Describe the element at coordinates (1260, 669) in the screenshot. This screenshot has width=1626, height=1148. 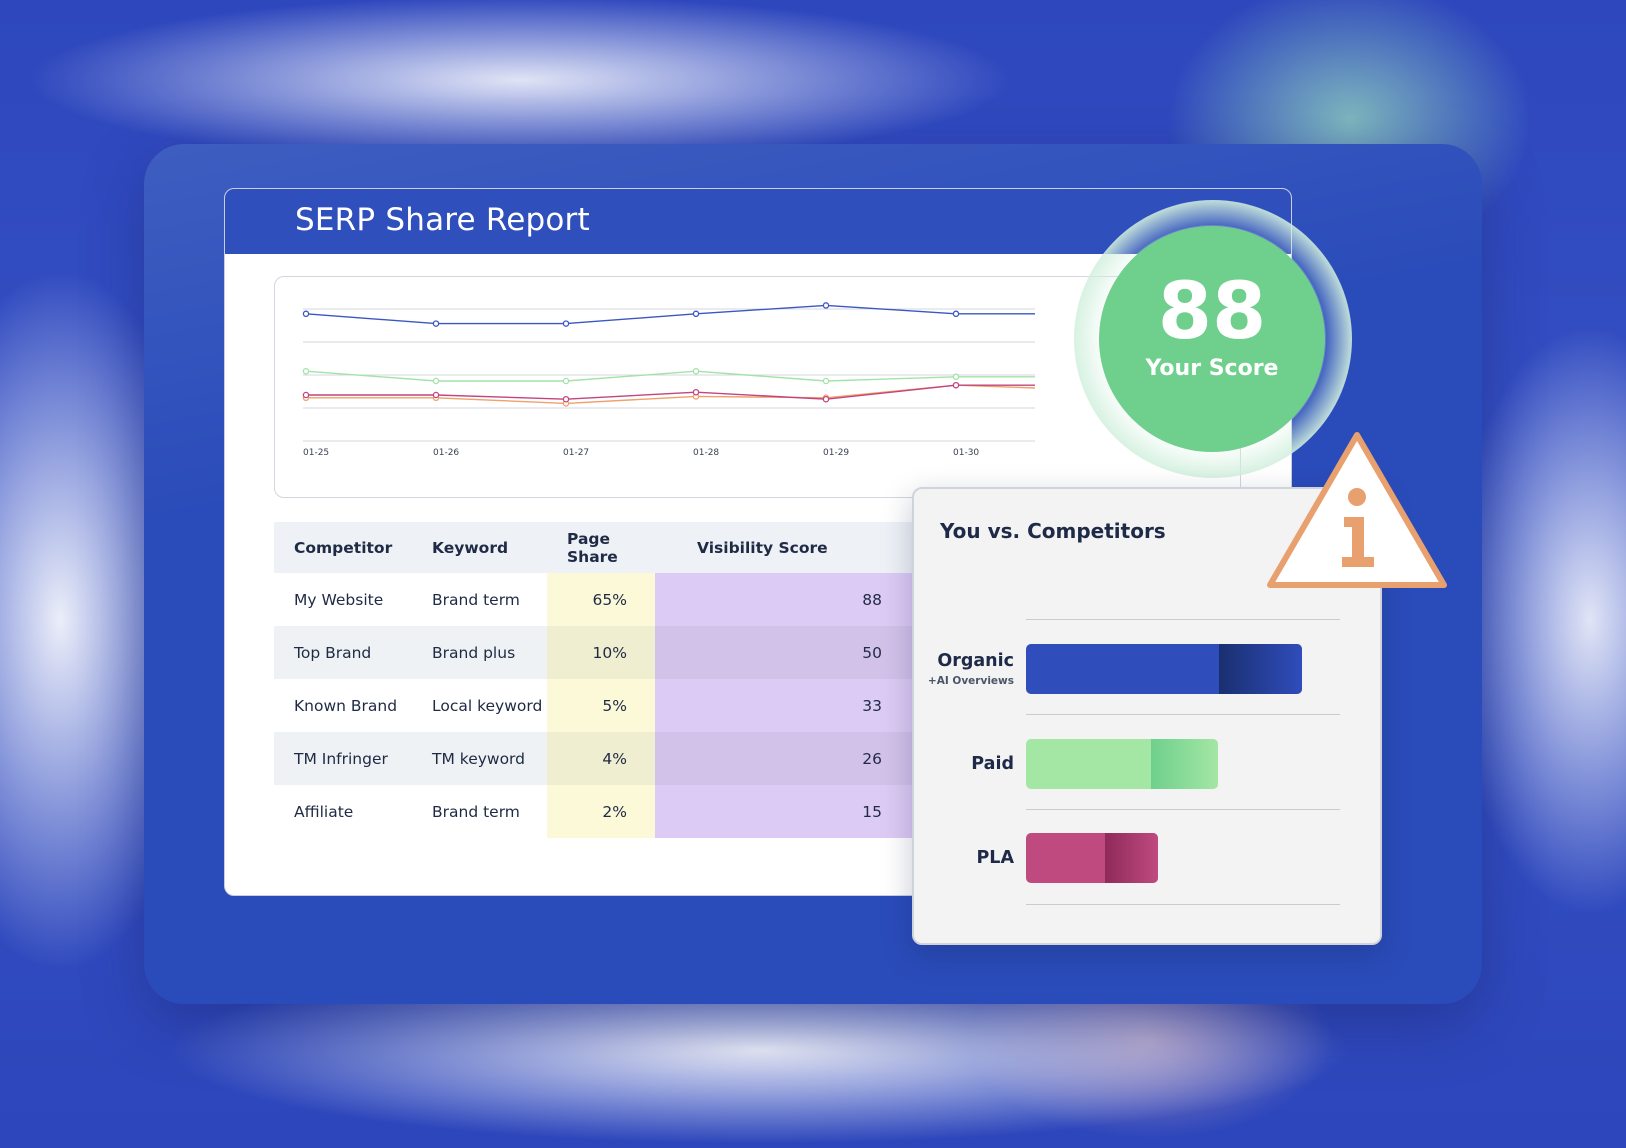
I see `bar-organic-highlight` at that location.